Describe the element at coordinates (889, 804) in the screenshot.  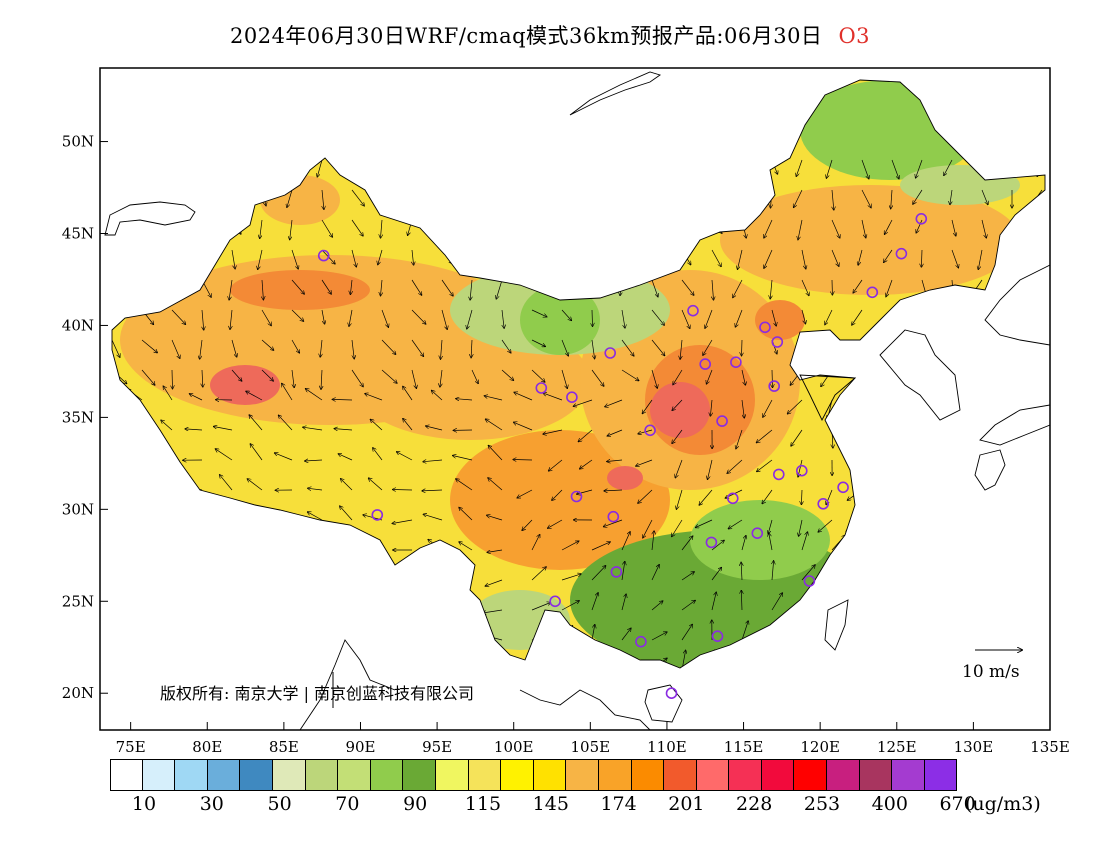
I see `legend-label: 400` at that location.